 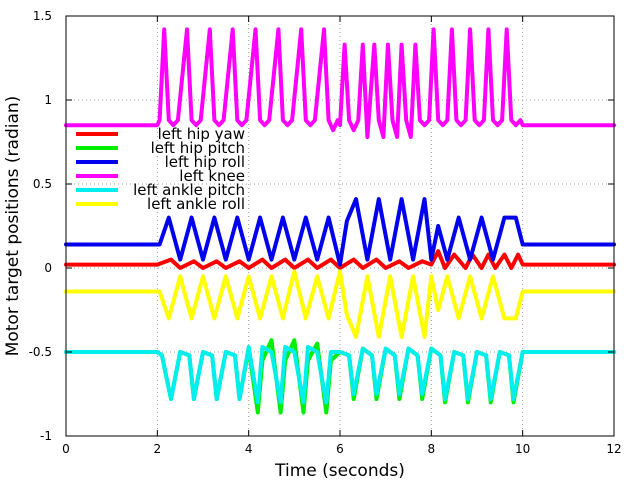 I want to click on series-line-left-ankle-roll, so click(x=340, y=304).